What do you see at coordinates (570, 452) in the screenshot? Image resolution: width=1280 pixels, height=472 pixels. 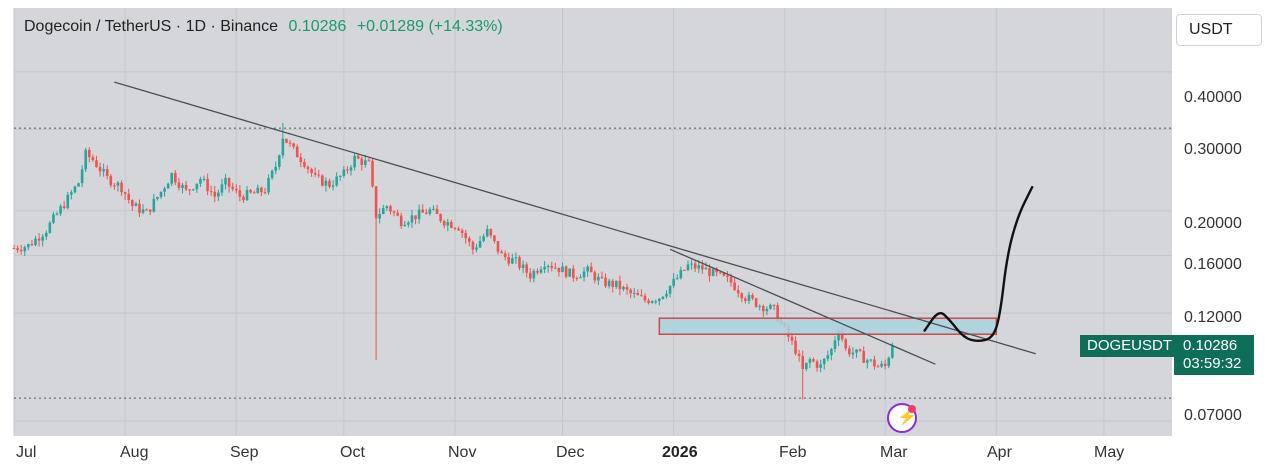 I see `x-tick-label: Dec` at bounding box center [570, 452].